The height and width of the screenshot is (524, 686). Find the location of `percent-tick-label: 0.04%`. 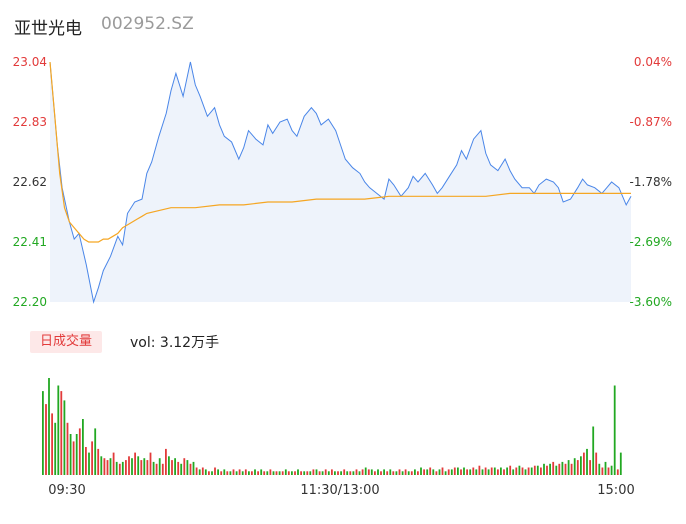

percent-tick-label: 0.04% is located at coordinates (653, 62).